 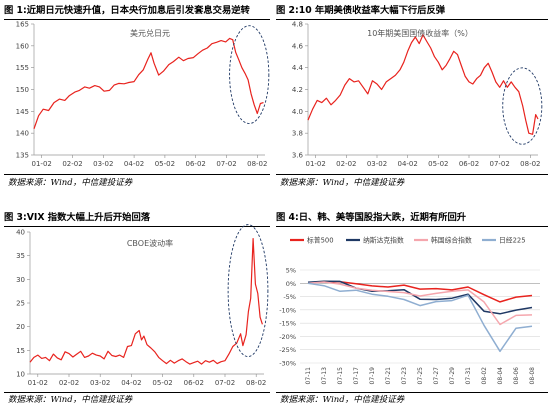 What do you see at coordinates (308, 376) in the screenshot?
I see `chart4-xtick-label: 07-11` at bounding box center [308, 376].